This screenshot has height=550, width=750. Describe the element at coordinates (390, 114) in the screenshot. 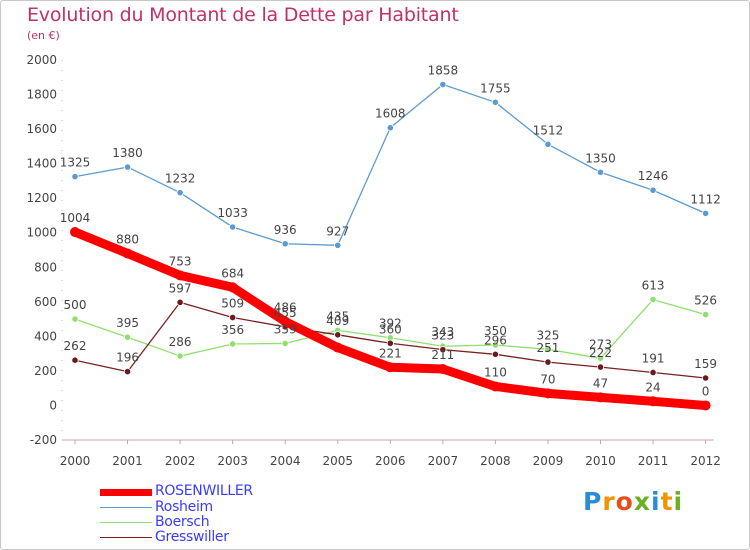

I see `data-label-rosheim: 1608` at that location.